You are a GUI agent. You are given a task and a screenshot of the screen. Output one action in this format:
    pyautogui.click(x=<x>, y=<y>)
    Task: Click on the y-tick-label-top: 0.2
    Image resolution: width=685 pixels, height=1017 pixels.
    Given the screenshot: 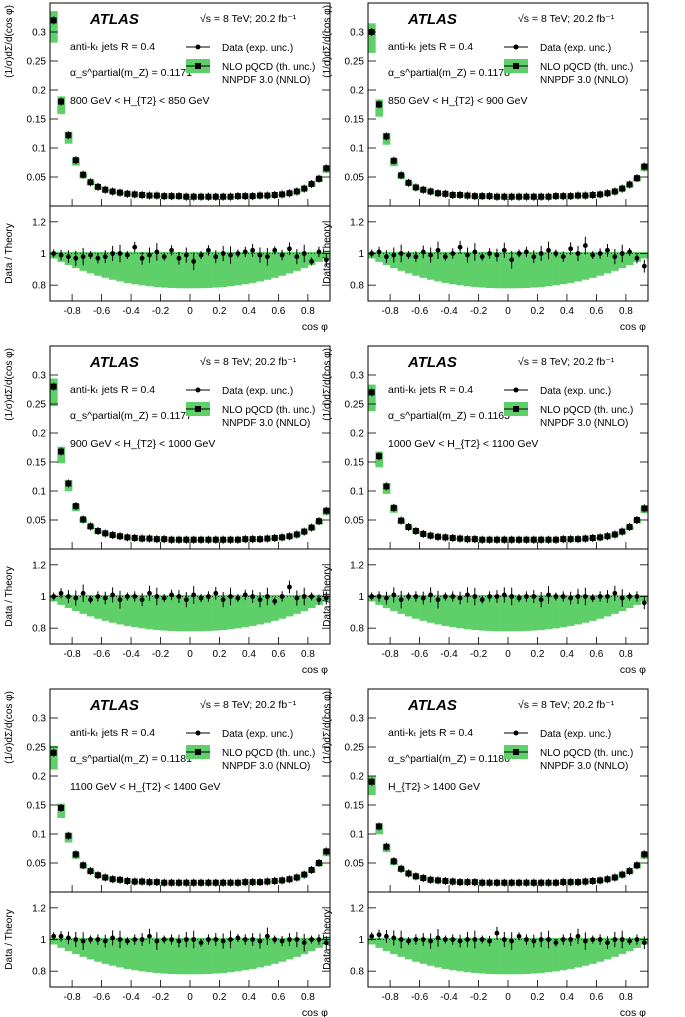 What is the action you would take?
    pyautogui.click(x=357, y=434)
    